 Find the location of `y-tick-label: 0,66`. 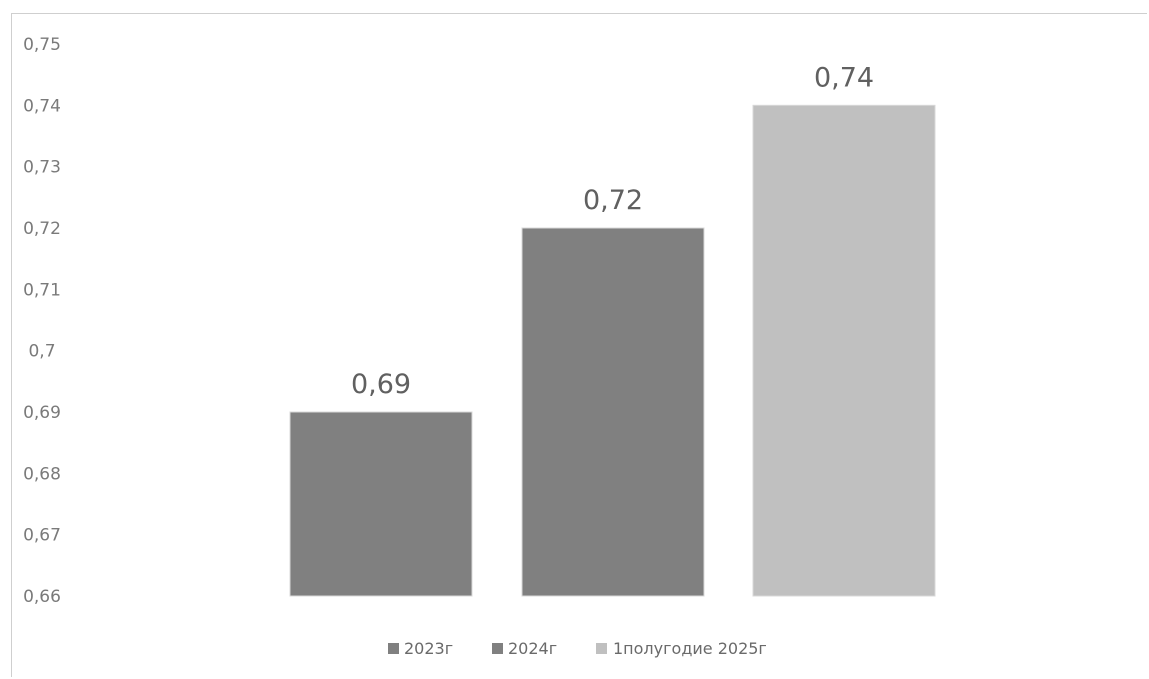

y-tick-label: 0,66 is located at coordinates (42, 597).